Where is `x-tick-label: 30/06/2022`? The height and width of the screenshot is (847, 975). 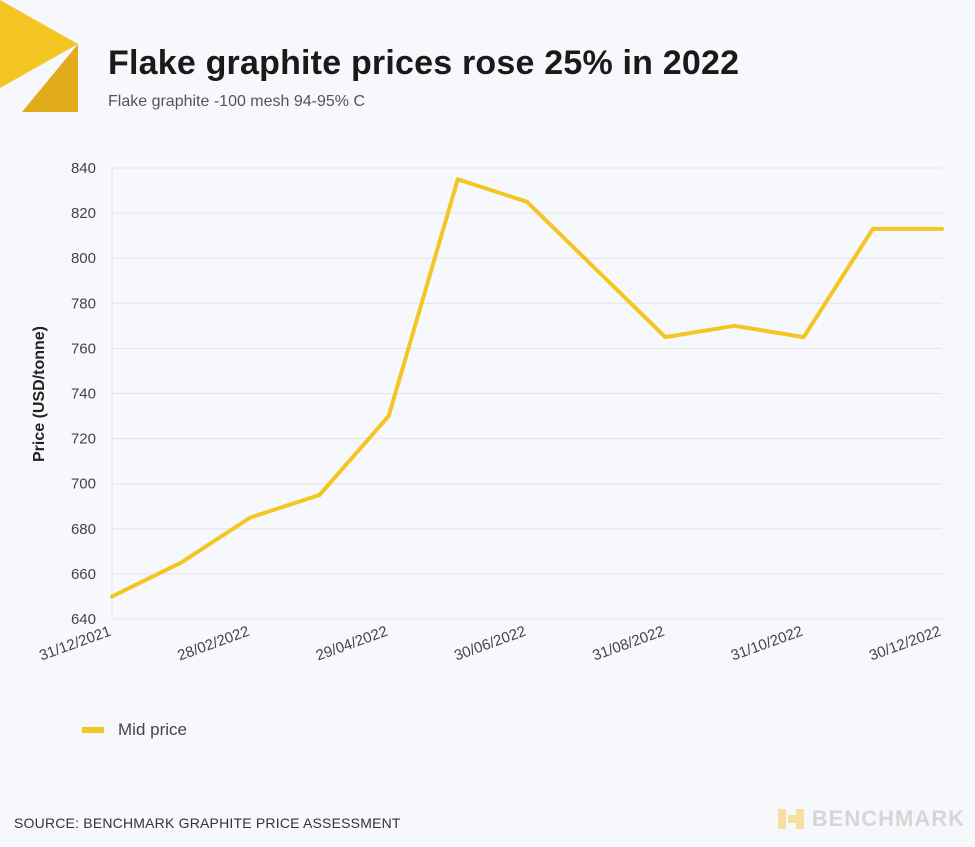 x-tick-label: 30/06/2022 is located at coordinates (490, 644).